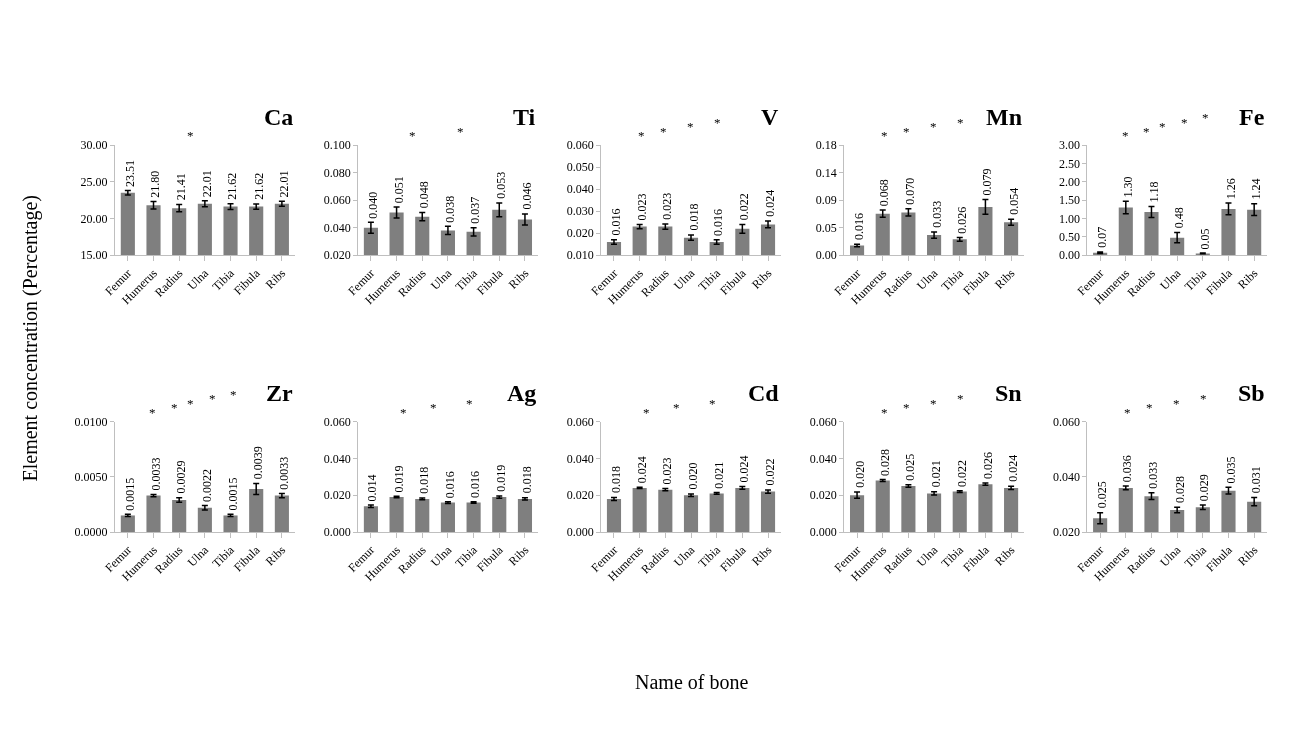 The image size is (1297, 747). I want to click on chart-title: Cd, so click(764, 393).